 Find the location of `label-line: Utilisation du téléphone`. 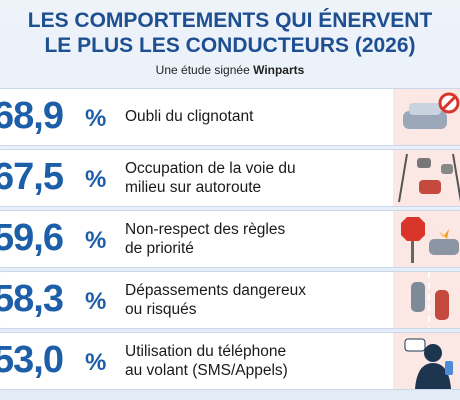

label-line: Utilisation du téléphone is located at coordinates (206, 351).